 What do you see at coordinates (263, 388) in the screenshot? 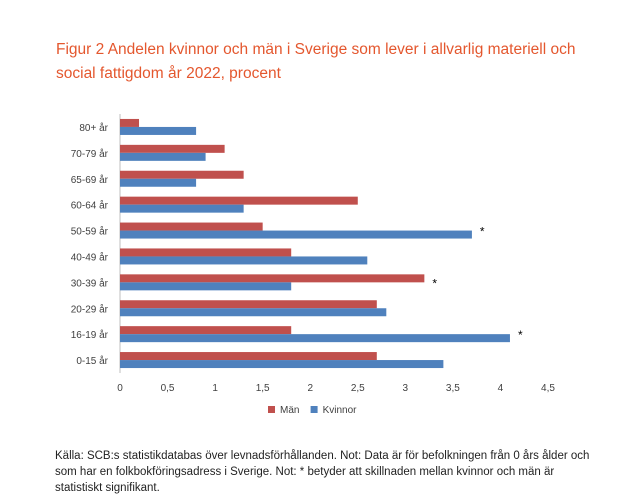
I see `x-tick-label: 1,5` at bounding box center [263, 388].